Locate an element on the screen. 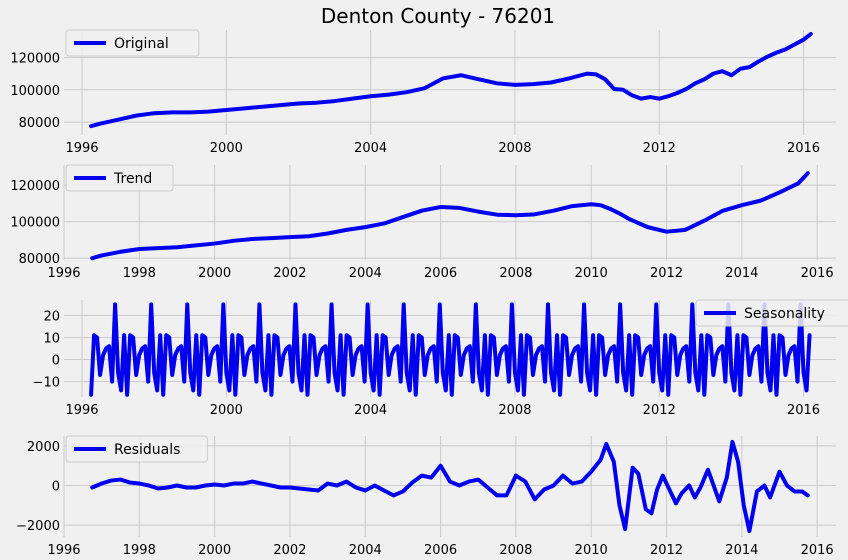 The width and height of the screenshot is (848, 560). seasonality-legend: Seasonality is located at coordinates (771, 313).